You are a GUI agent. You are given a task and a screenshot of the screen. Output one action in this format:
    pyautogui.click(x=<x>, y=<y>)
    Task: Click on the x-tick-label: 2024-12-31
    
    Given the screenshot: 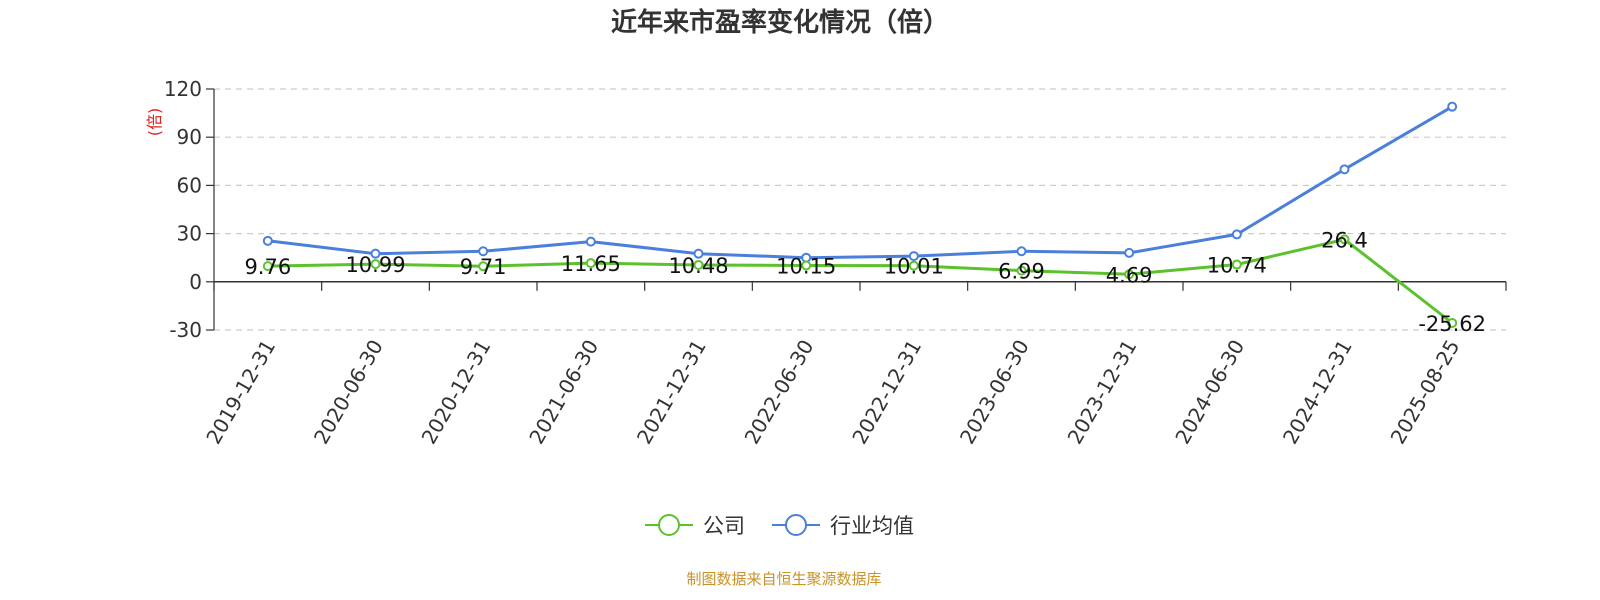 What is the action you would take?
    pyautogui.click(x=1317, y=392)
    